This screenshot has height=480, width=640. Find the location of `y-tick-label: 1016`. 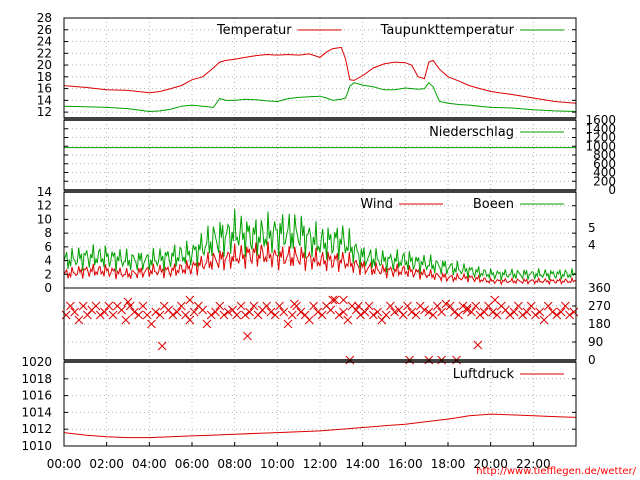

y-tick-label: 1016 is located at coordinates (36, 396).